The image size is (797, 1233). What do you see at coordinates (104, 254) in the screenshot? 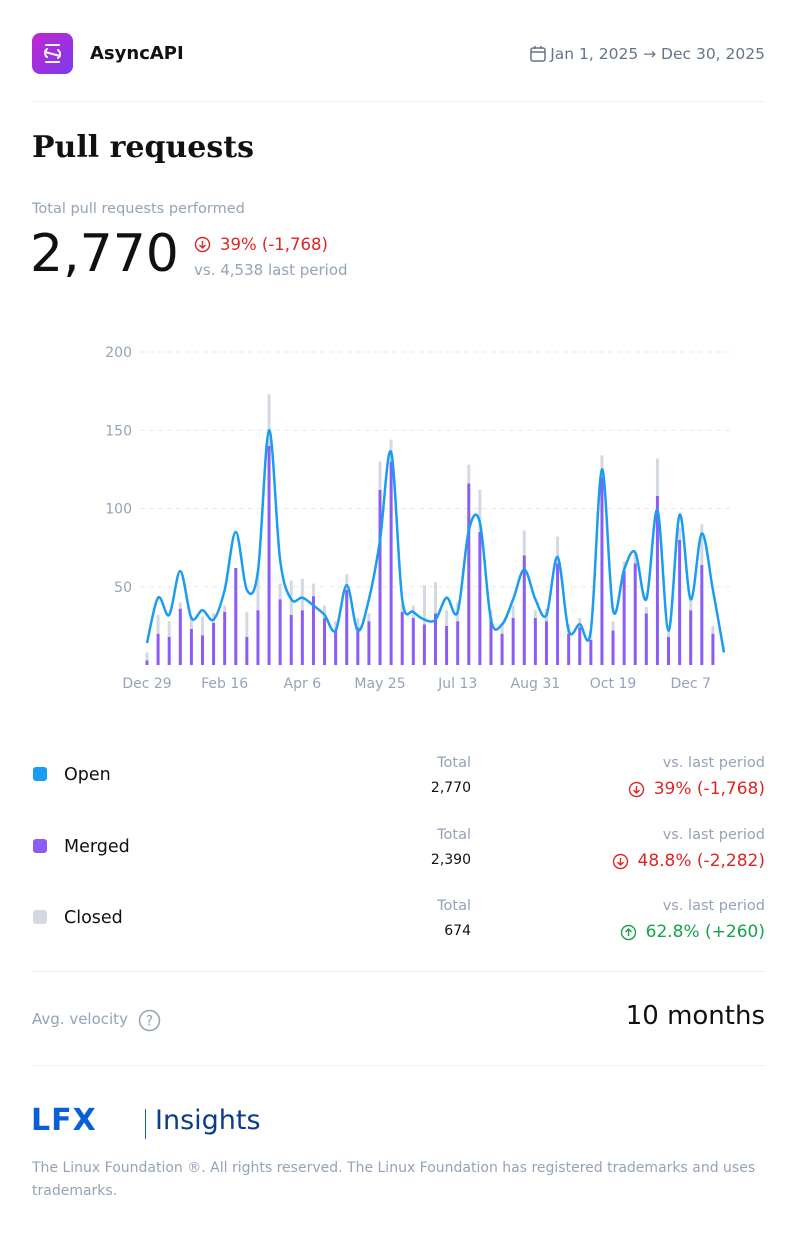
I see `summary-value: 2,770` at bounding box center [104, 254].